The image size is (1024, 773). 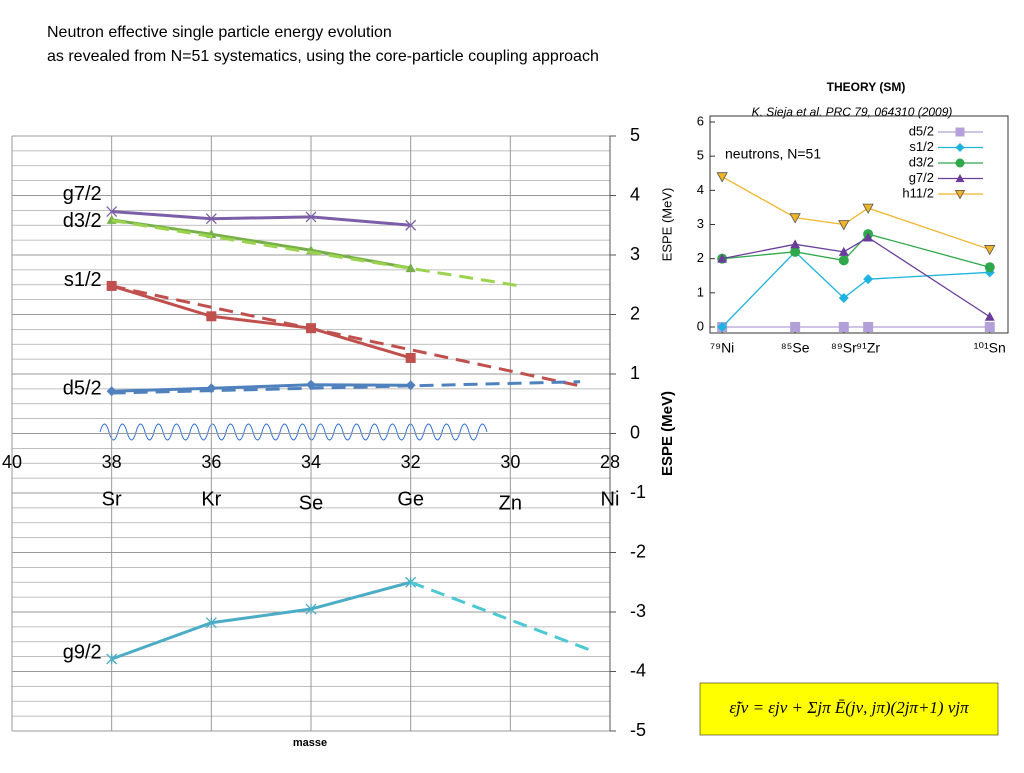 I want to click on inset-subtitle: K. Sieja et al. PRC 79, 064310 (2009), so click(x=852, y=112).